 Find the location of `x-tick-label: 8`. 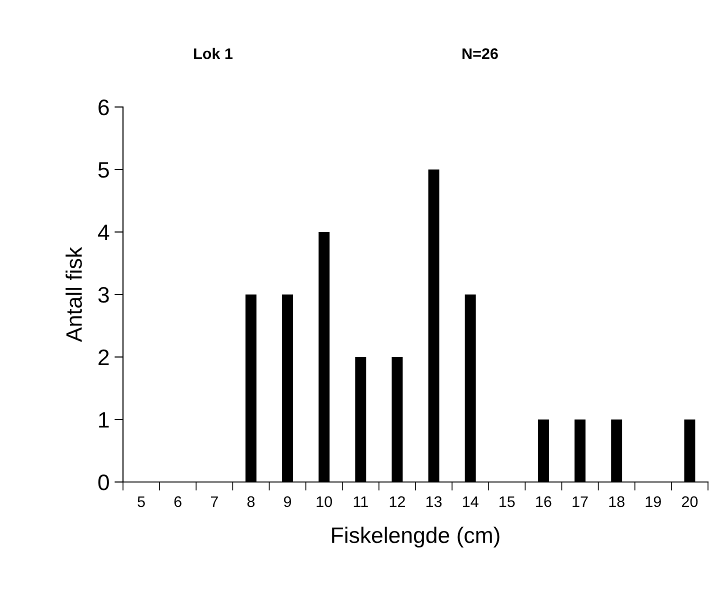

x-tick-label: 8 is located at coordinates (251, 502).